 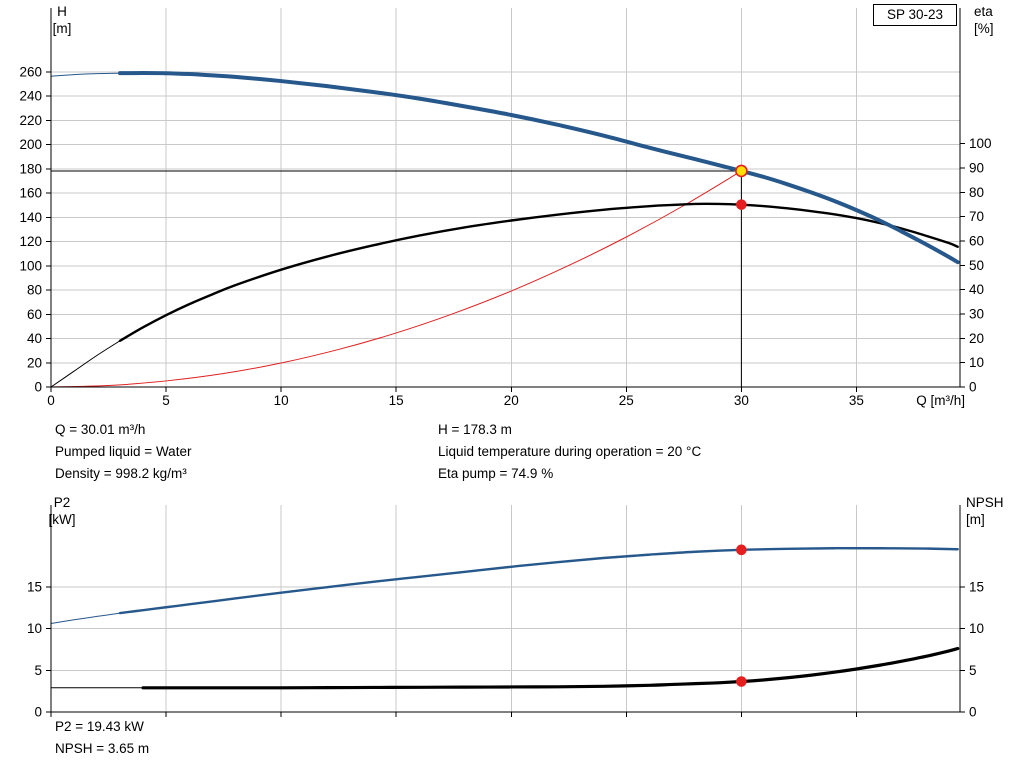 I want to click on head-value: H = 178.3 m, so click(x=475, y=429).